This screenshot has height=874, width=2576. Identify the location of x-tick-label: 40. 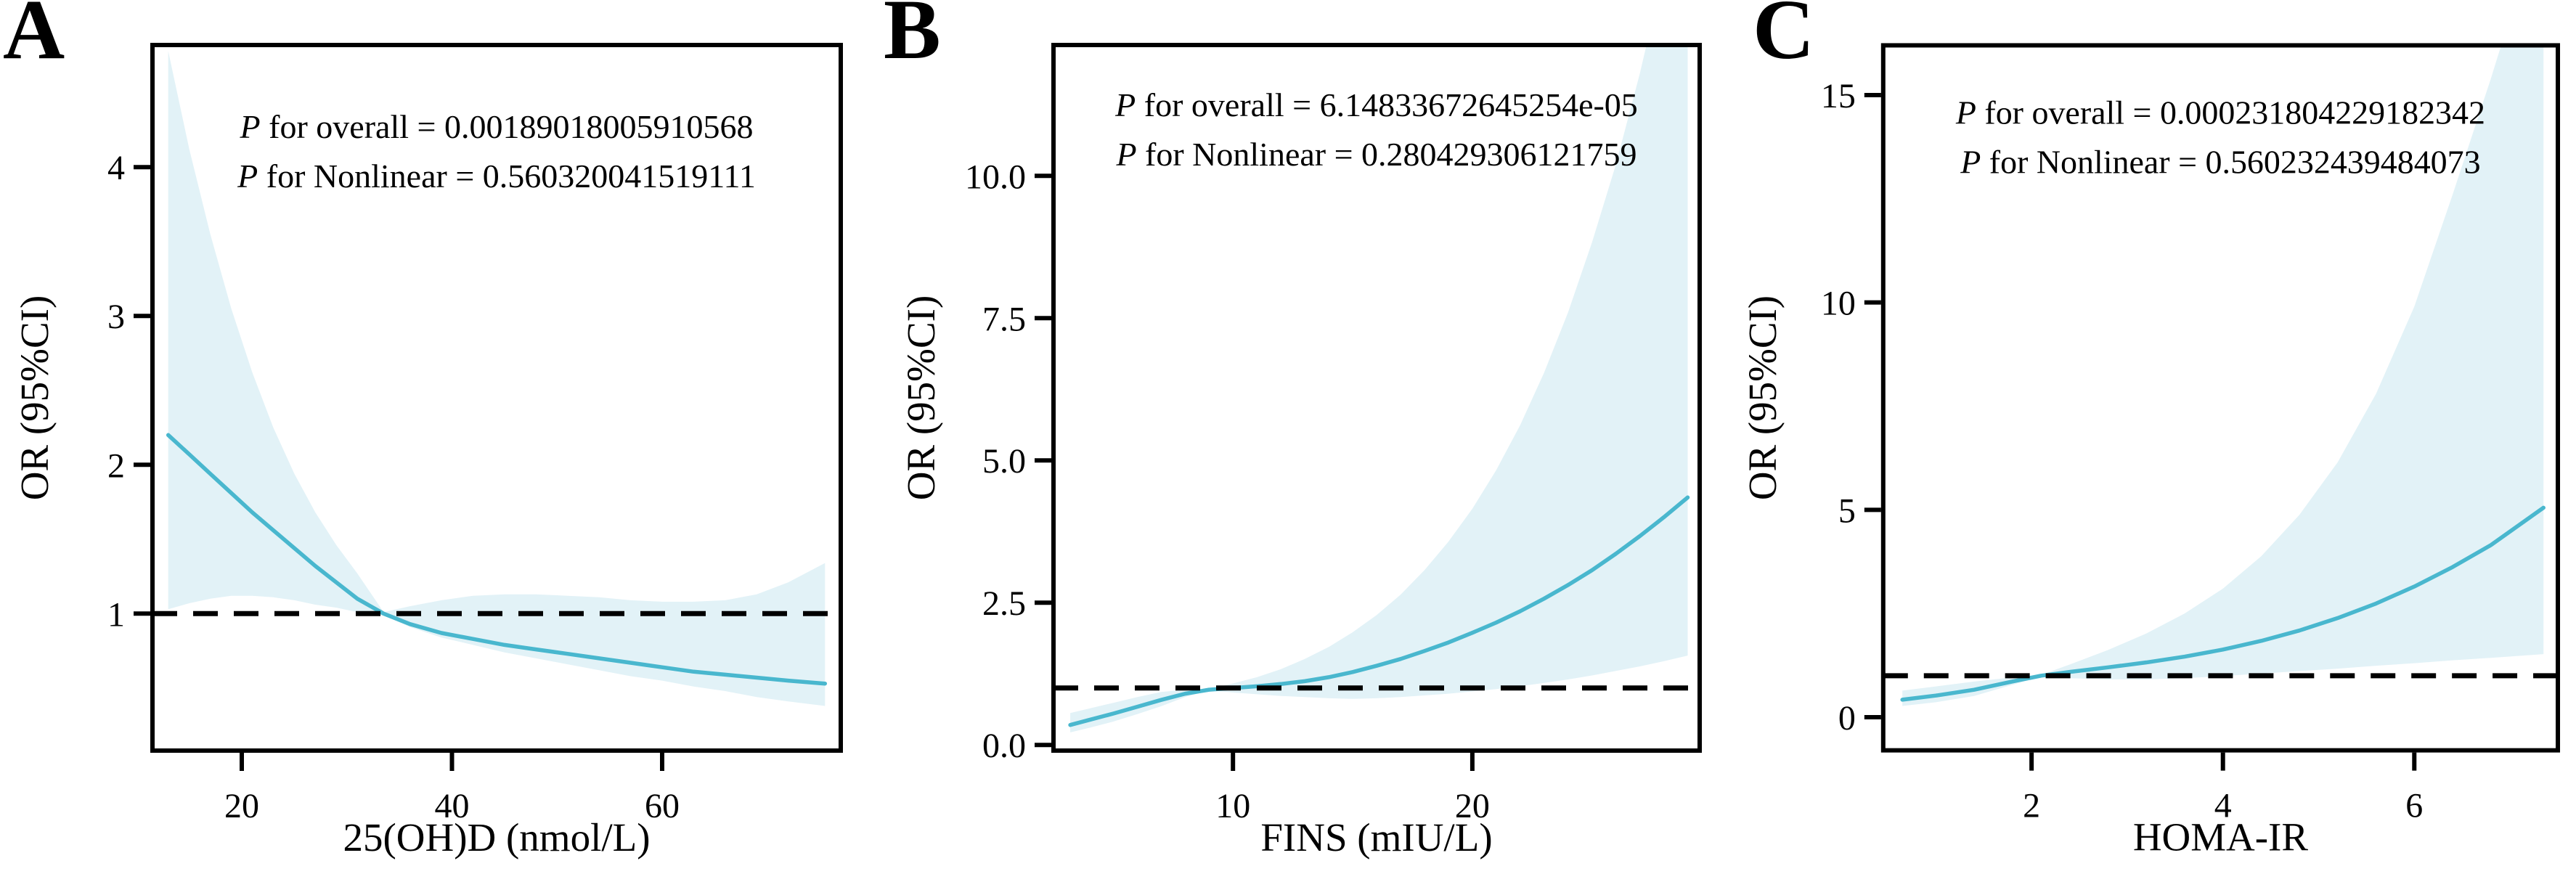
(452, 806).